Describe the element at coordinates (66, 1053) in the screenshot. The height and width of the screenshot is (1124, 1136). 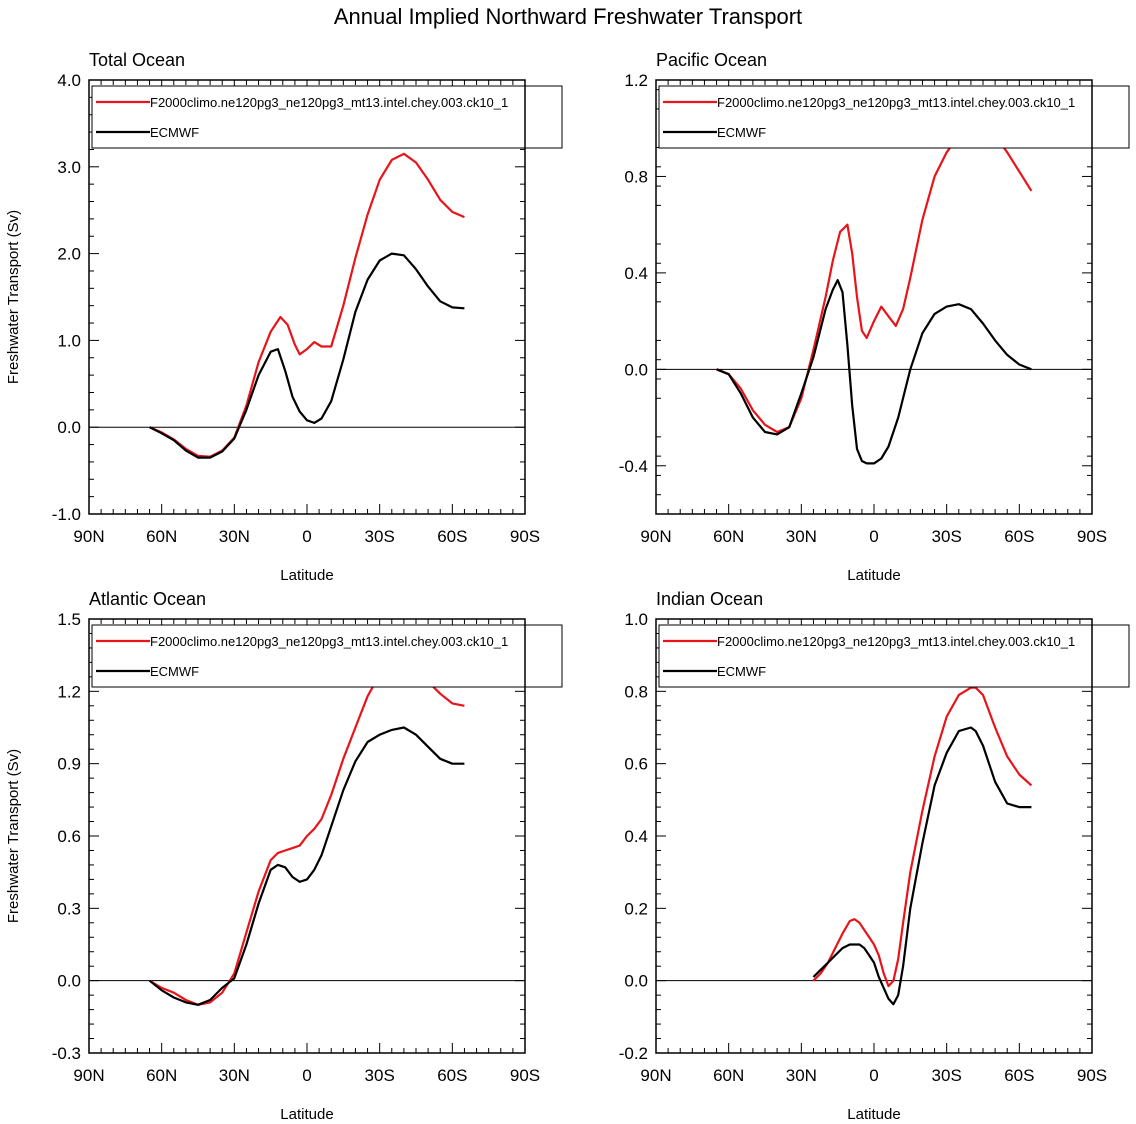
I see `y-tick-label: -0.3` at that location.